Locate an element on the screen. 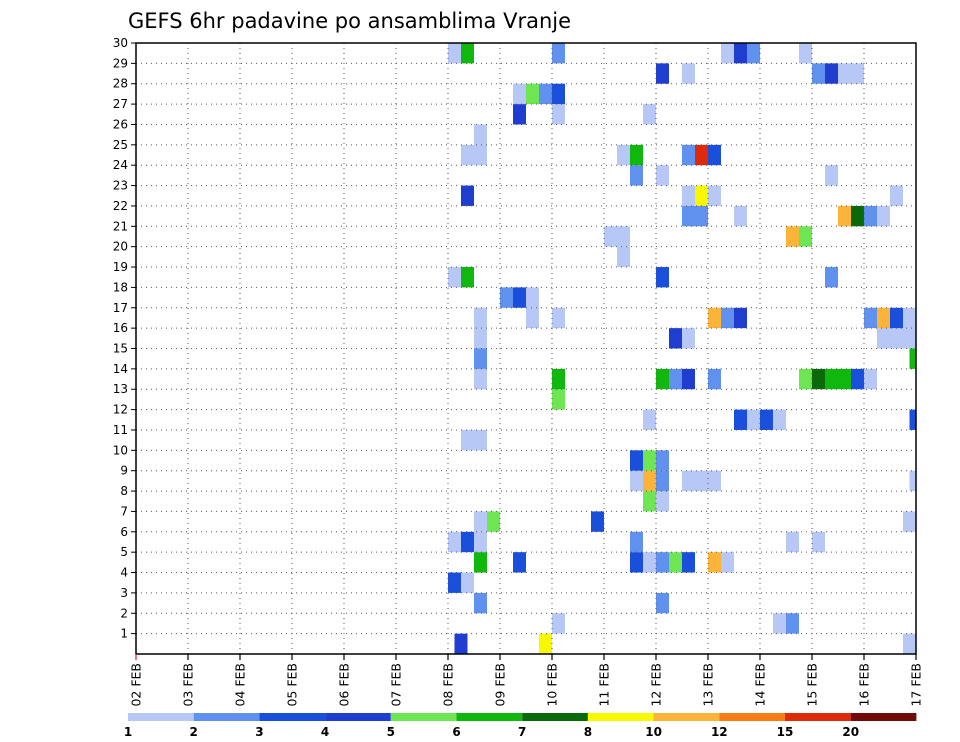  y-tick-label-29: 29 is located at coordinates (120, 63).